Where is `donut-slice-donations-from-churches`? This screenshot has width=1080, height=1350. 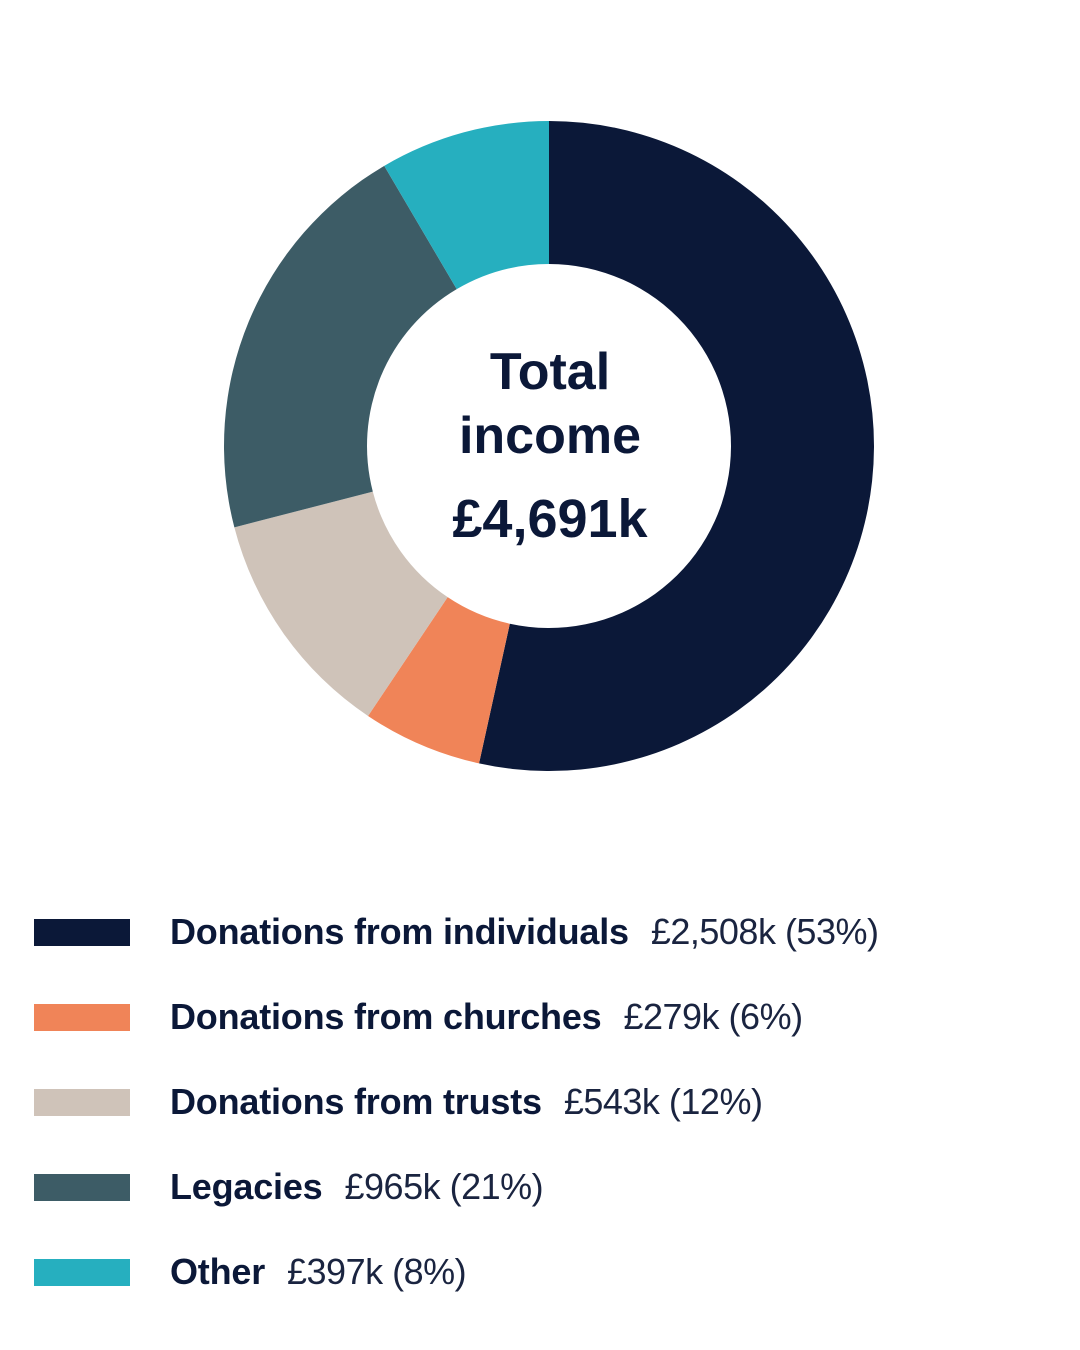 donut-slice-donations-from-churches is located at coordinates (439, 680).